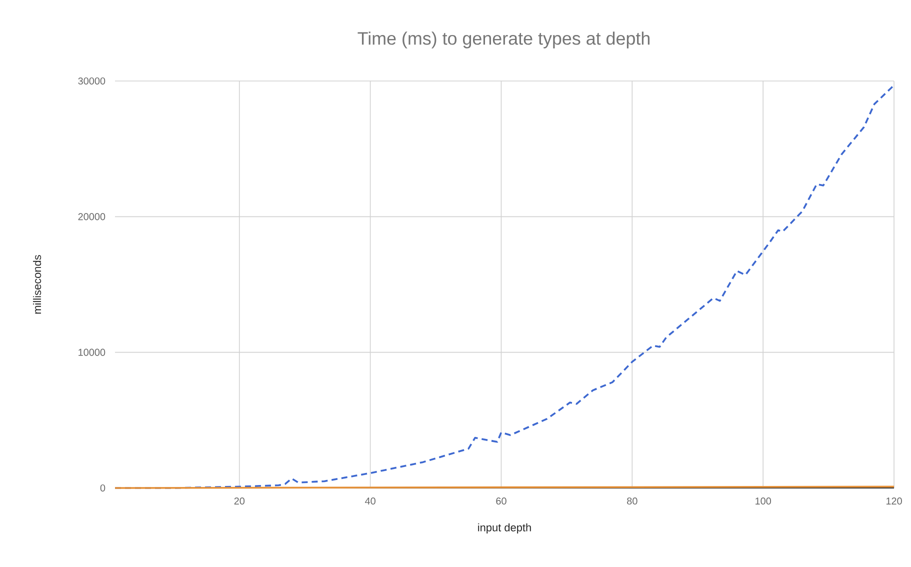 Image resolution: width=911 pixels, height=567 pixels. Describe the element at coordinates (894, 501) in the screenshot. I see `x-tick-label: 120` at that location.